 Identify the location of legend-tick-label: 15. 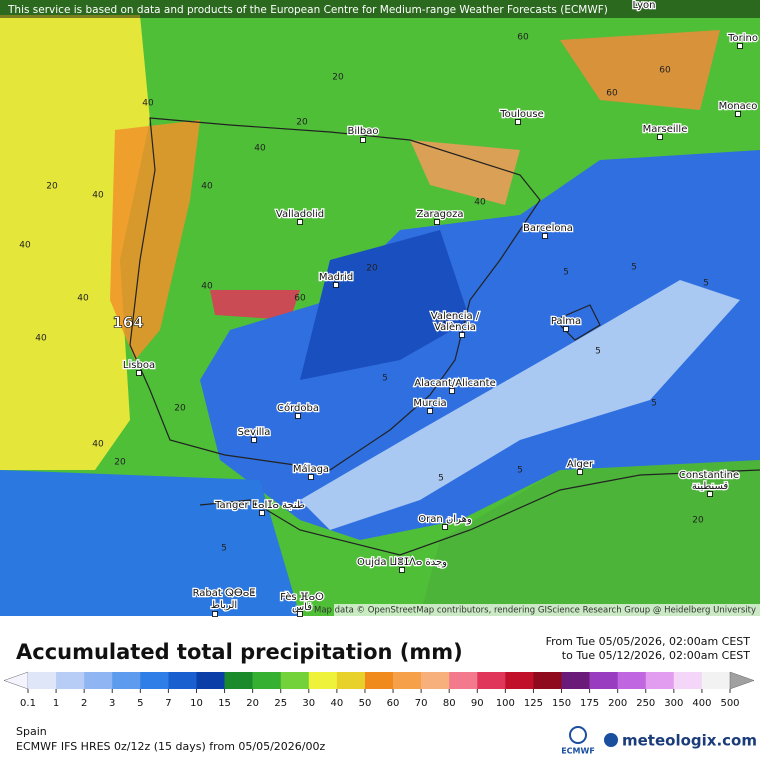
(224, 703).